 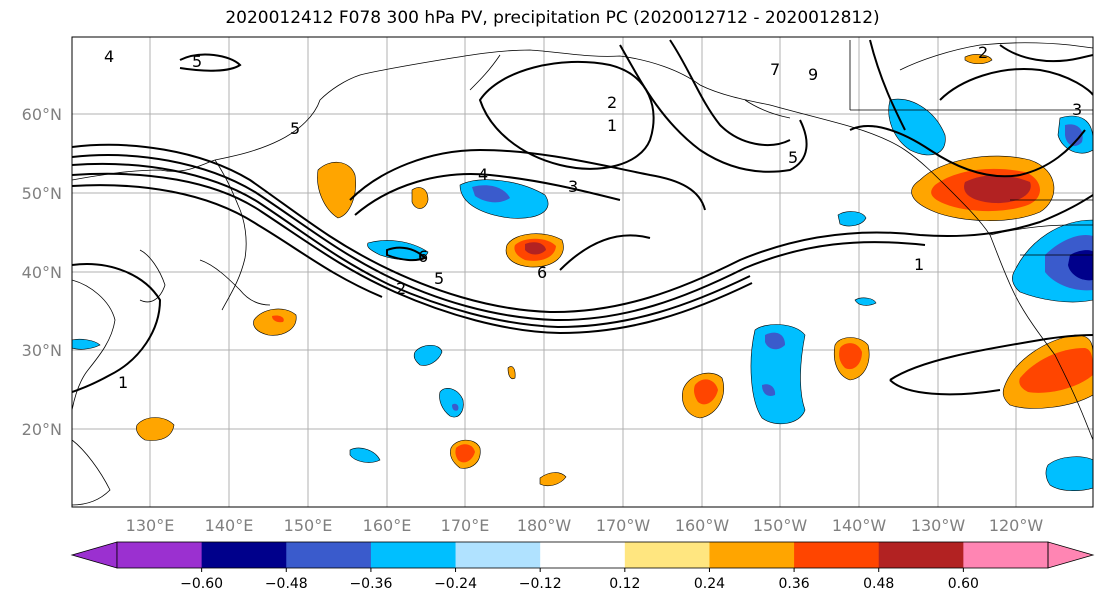 What do you see at coordinates (623, 525) in the screenshot?
I see `lon-label: 170°W` at bounding box center [623, 525].